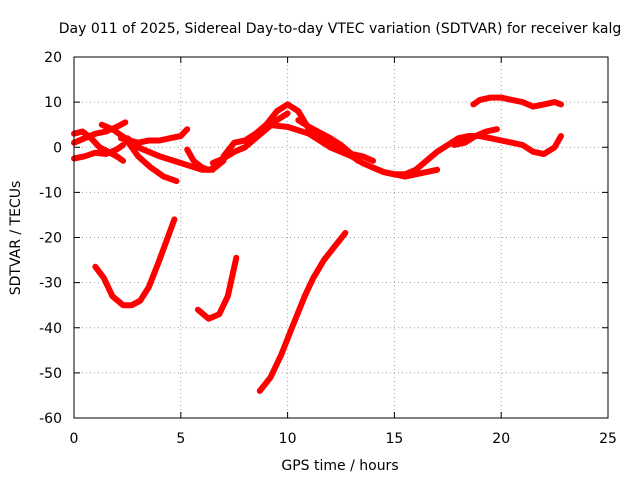 The image size is (640, 480). Describe the element at coordinates (50, 284) in the screenshot. I see `y-tick-label: -30` at that location.